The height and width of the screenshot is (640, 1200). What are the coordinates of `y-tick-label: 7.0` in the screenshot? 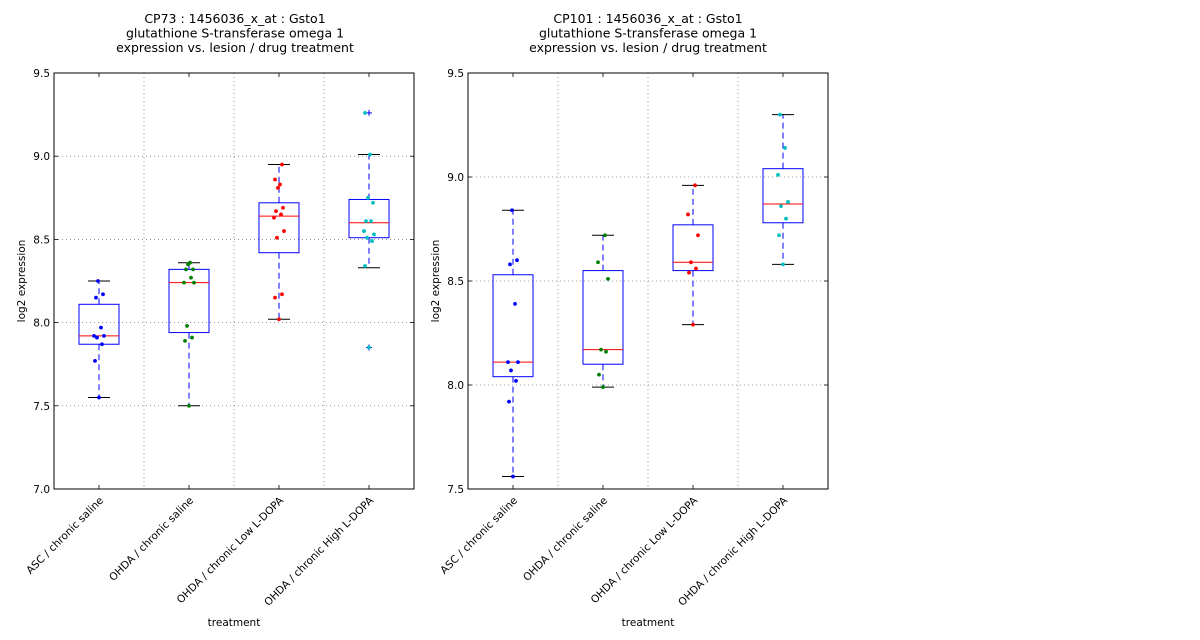 It's located at (41, 490).